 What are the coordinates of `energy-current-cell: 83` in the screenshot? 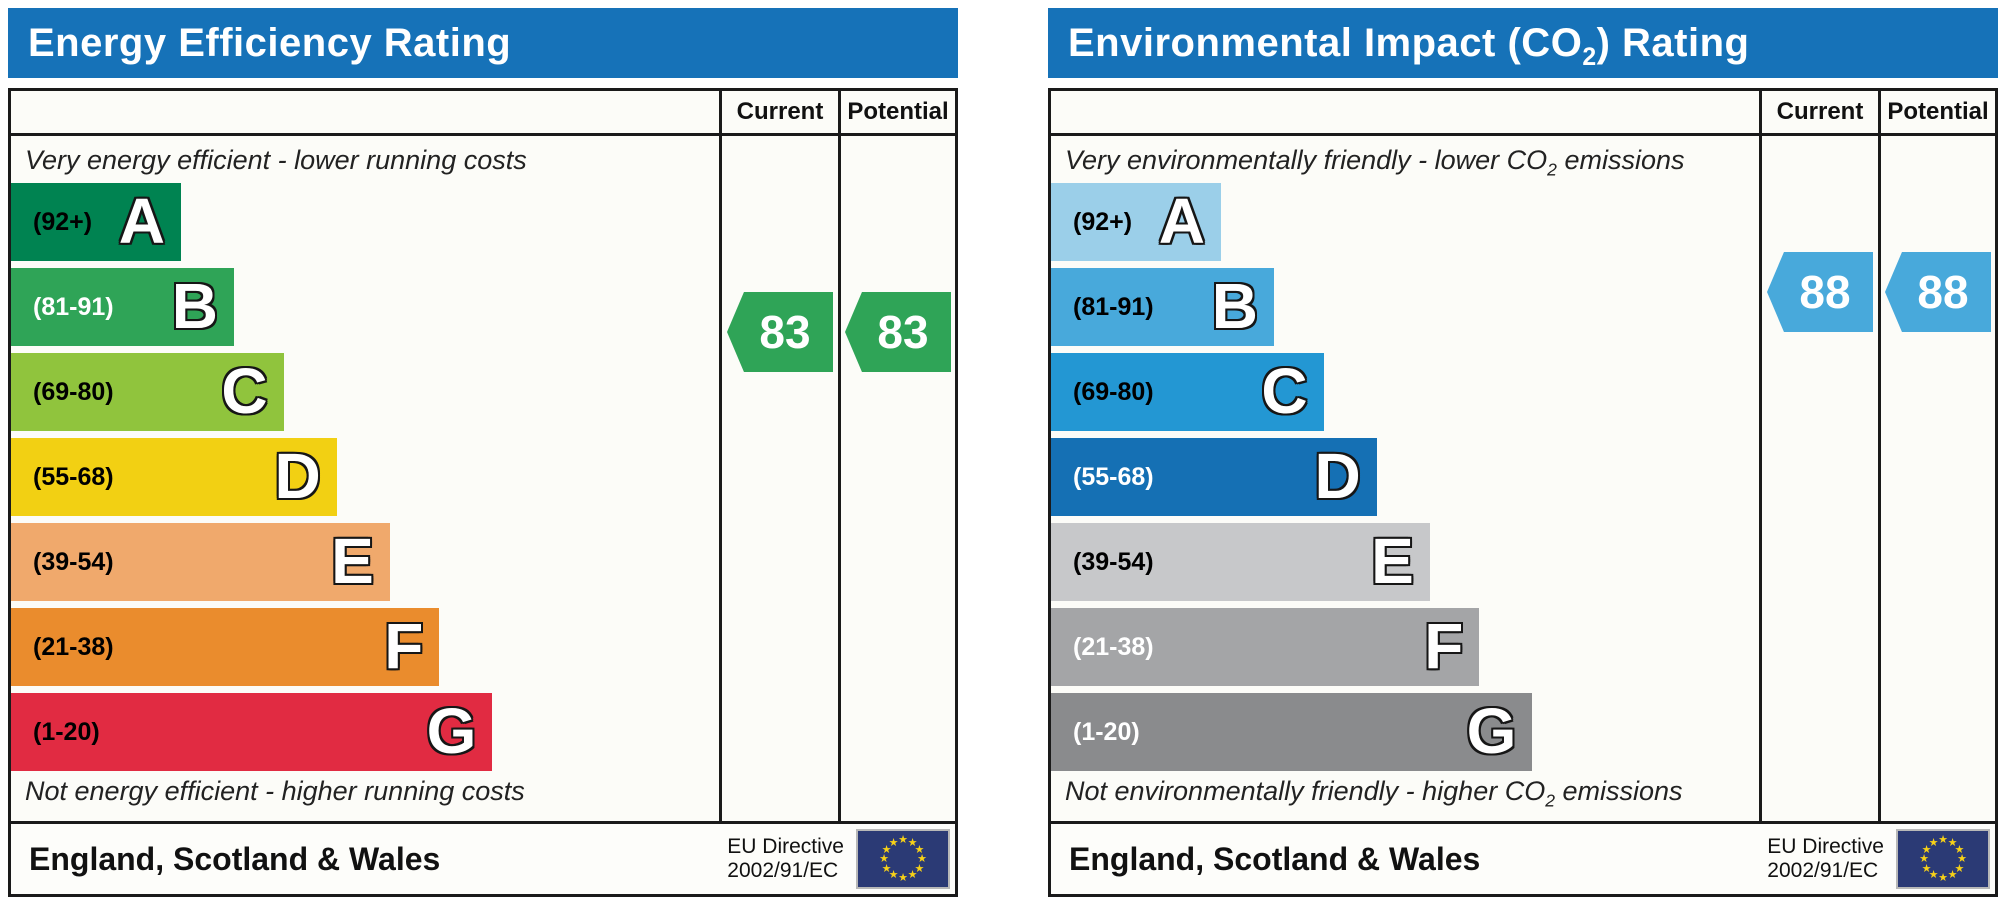 It's located at (780, 478).